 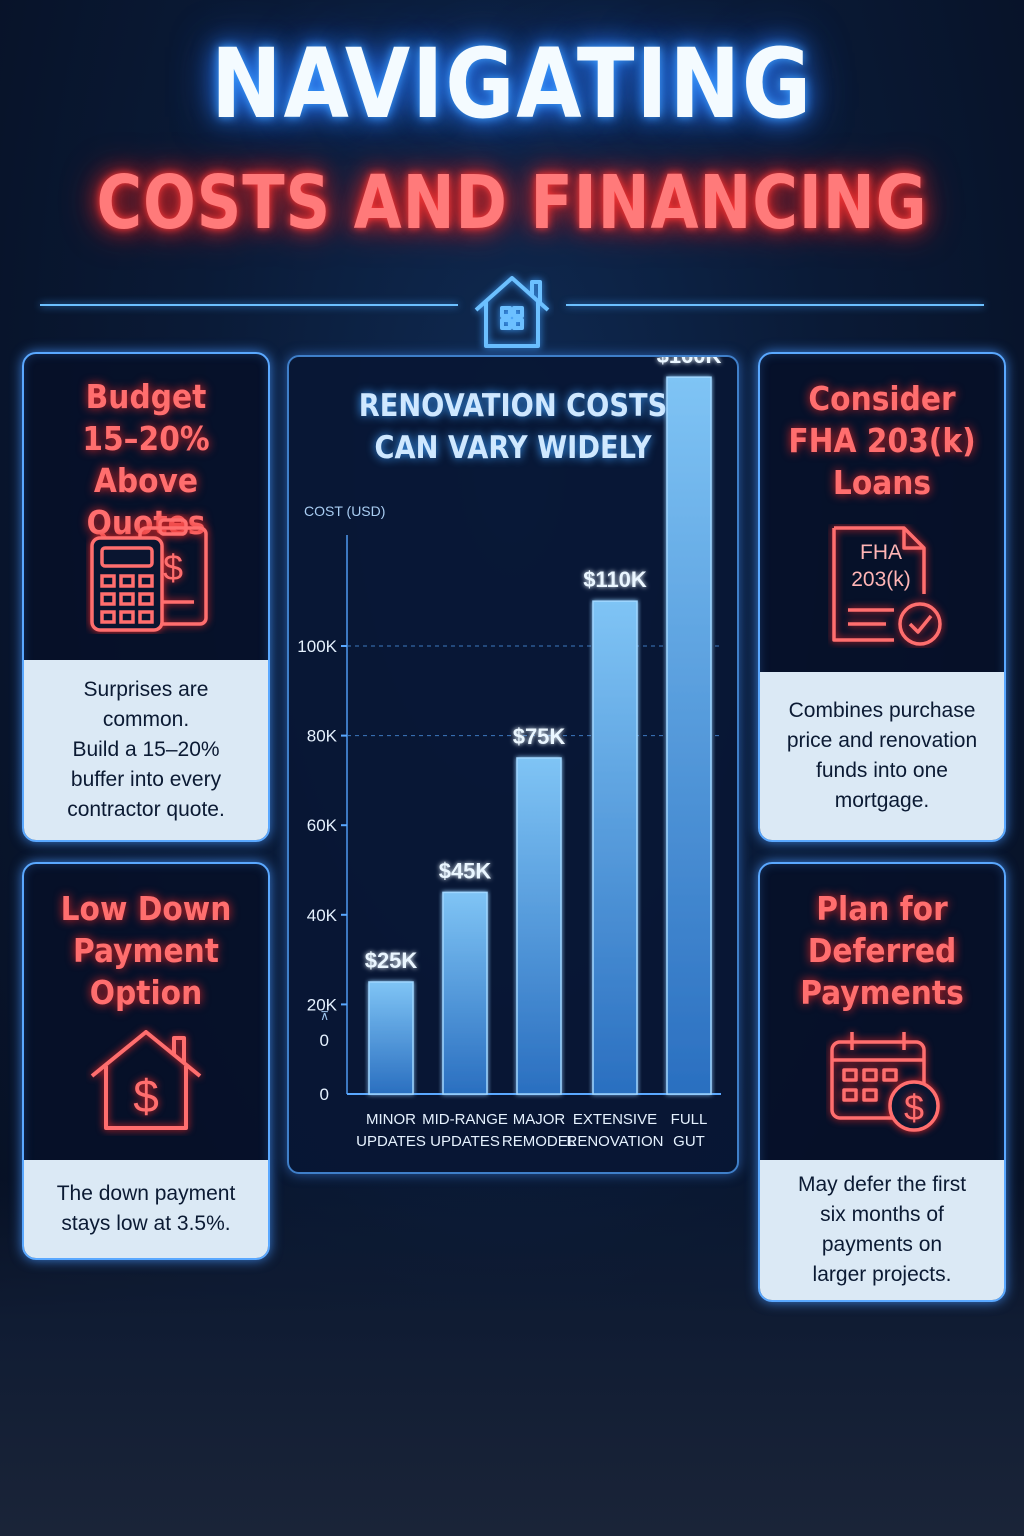 What do you see at coordinates (882, 950) in the screenshot?
I see `deferred-heading: Plan for Deferred Payments` at bounding box center [882, 950].